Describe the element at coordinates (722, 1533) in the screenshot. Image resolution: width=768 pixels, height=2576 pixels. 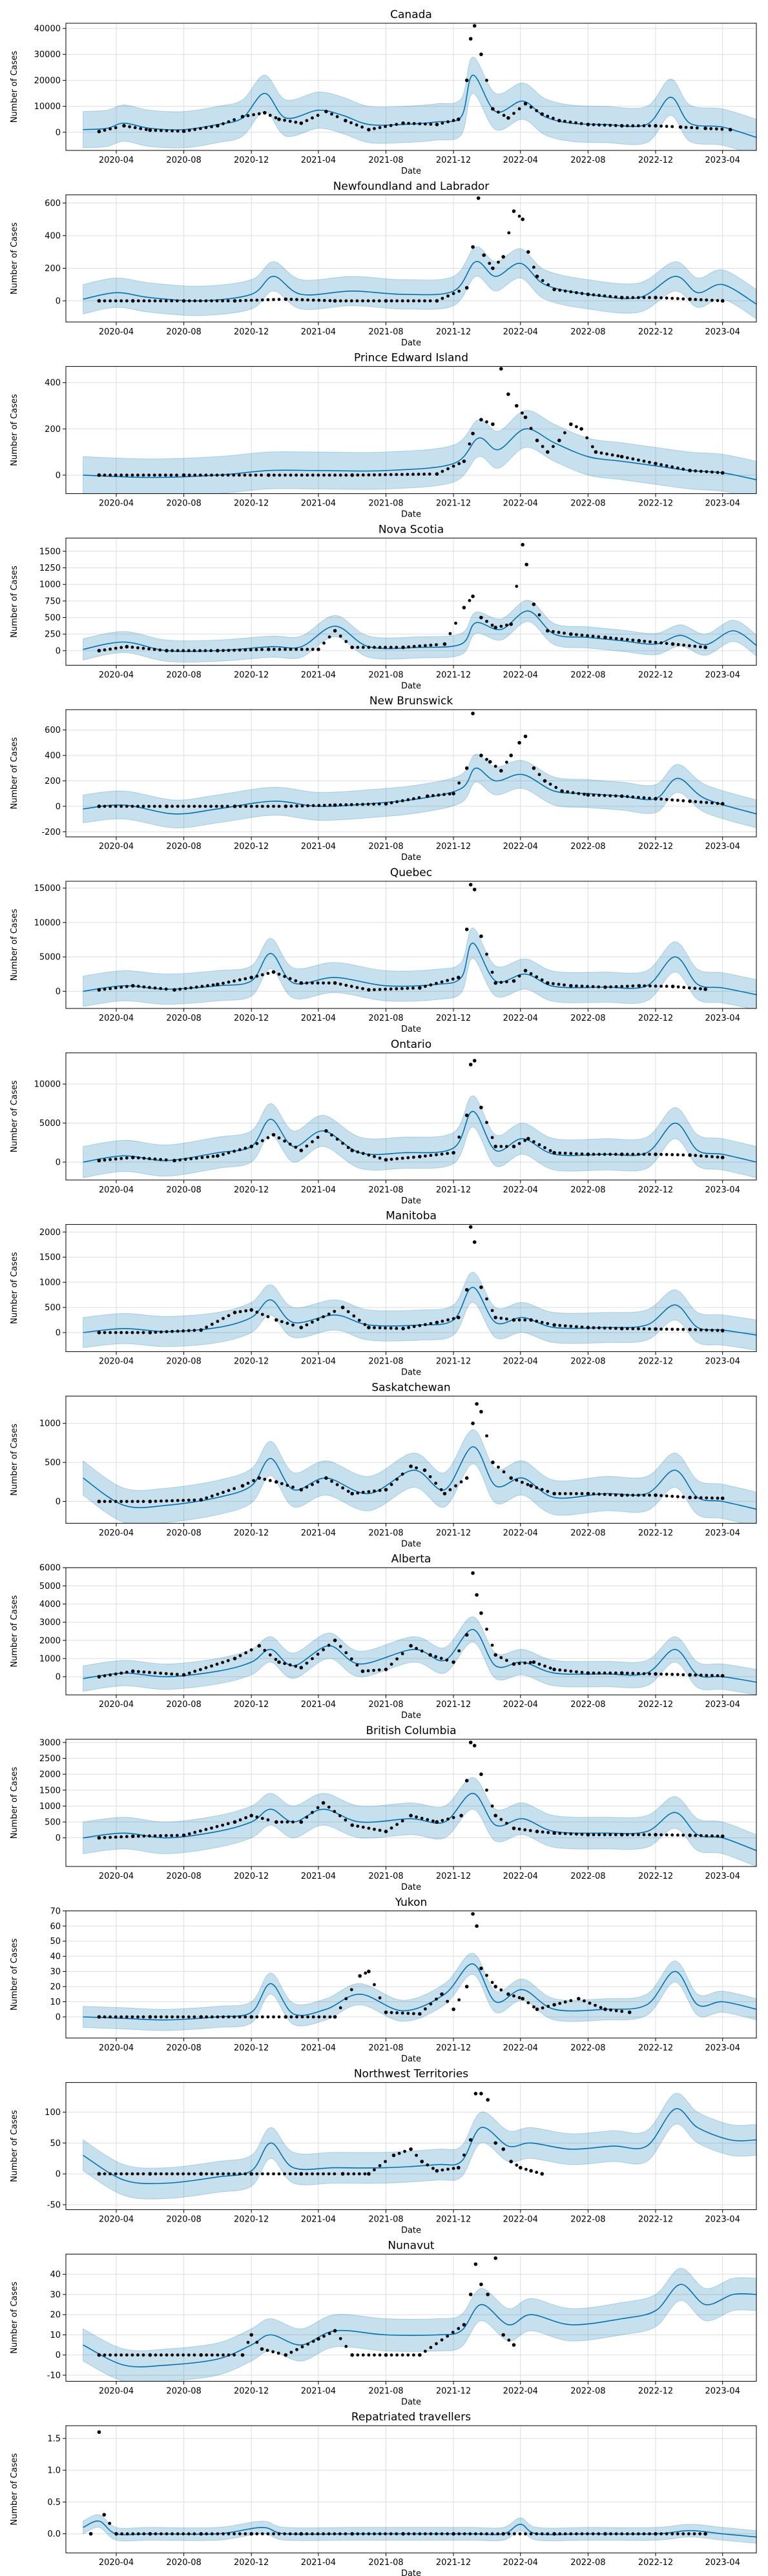
I see `x-tick-label: 2023-04` at that location.